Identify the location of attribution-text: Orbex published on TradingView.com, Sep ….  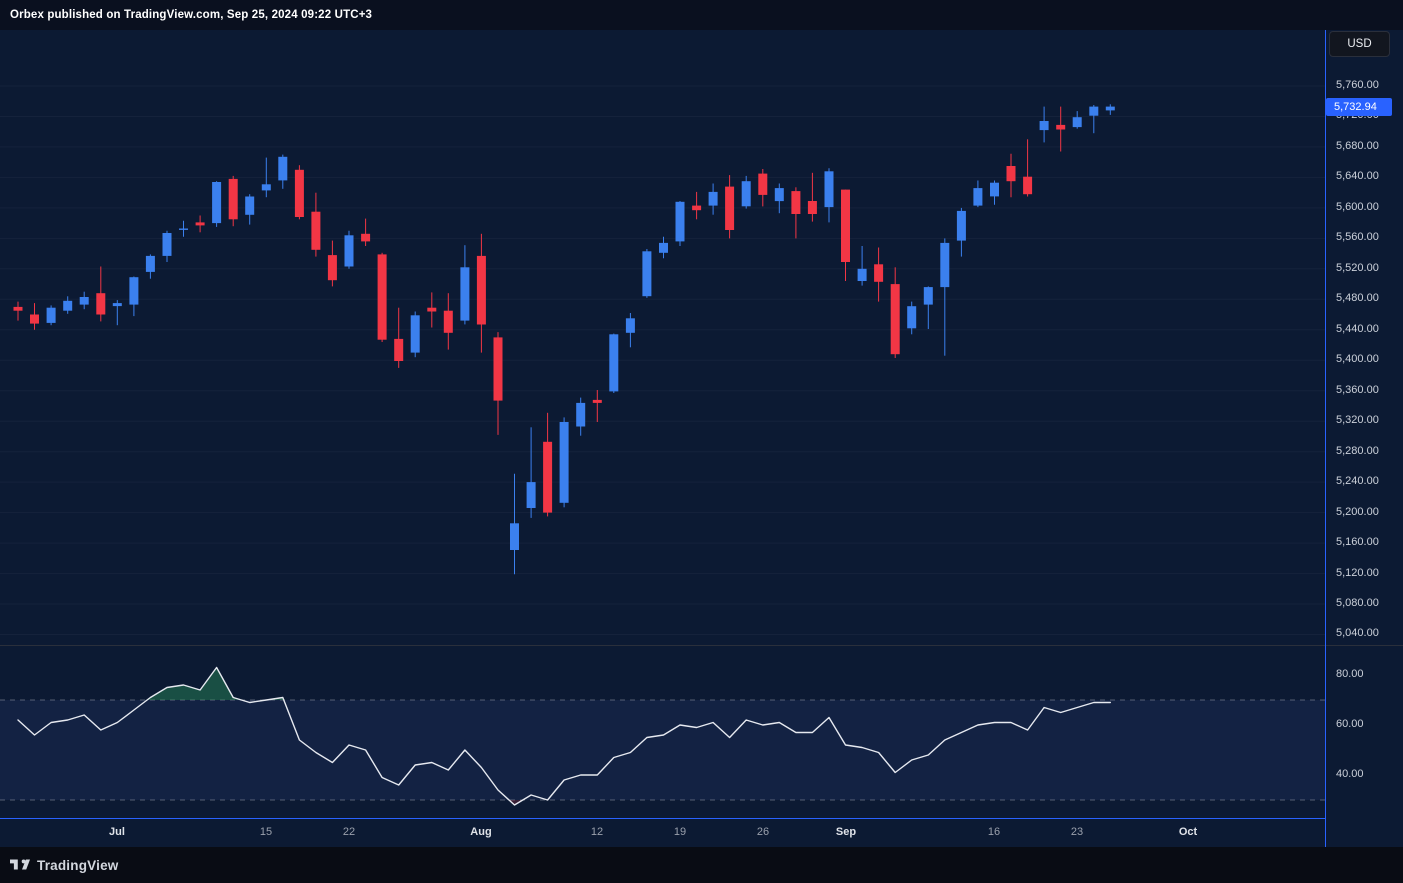
(191, 15).